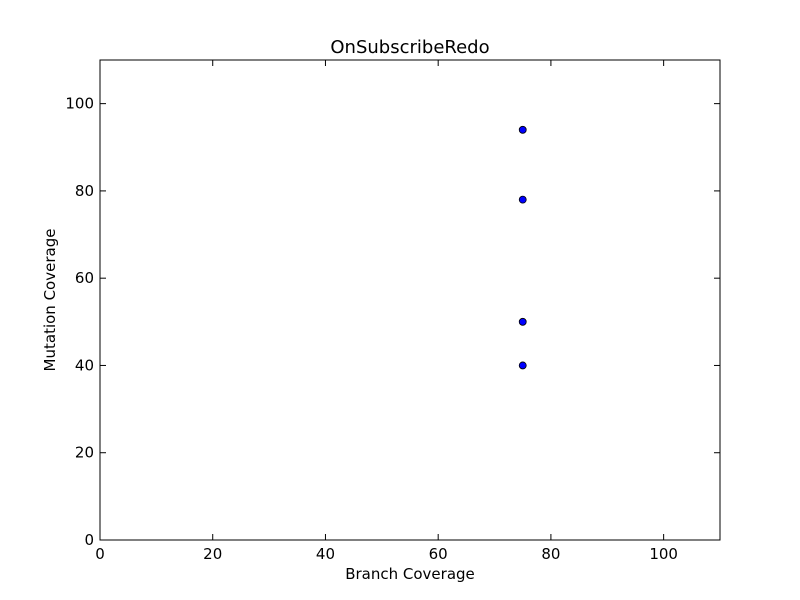 The width and height of the screenshot is (800, 600). Describe the element at coordinates (212, 554) in the screenshot. I see `x-tick-label: 20` at that location.